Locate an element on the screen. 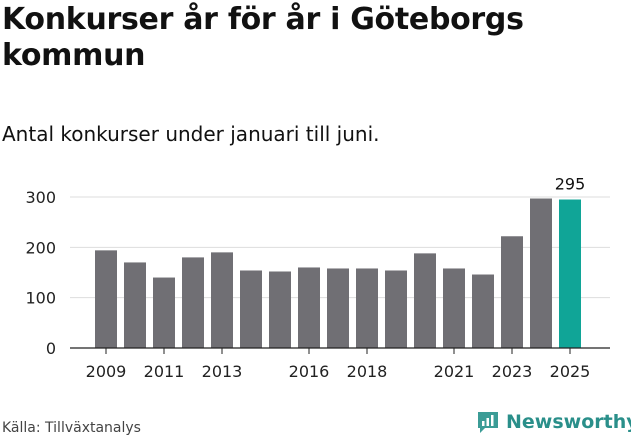  y-tick-labels: 0 100 200 300 is located at coordinates (40, 273).